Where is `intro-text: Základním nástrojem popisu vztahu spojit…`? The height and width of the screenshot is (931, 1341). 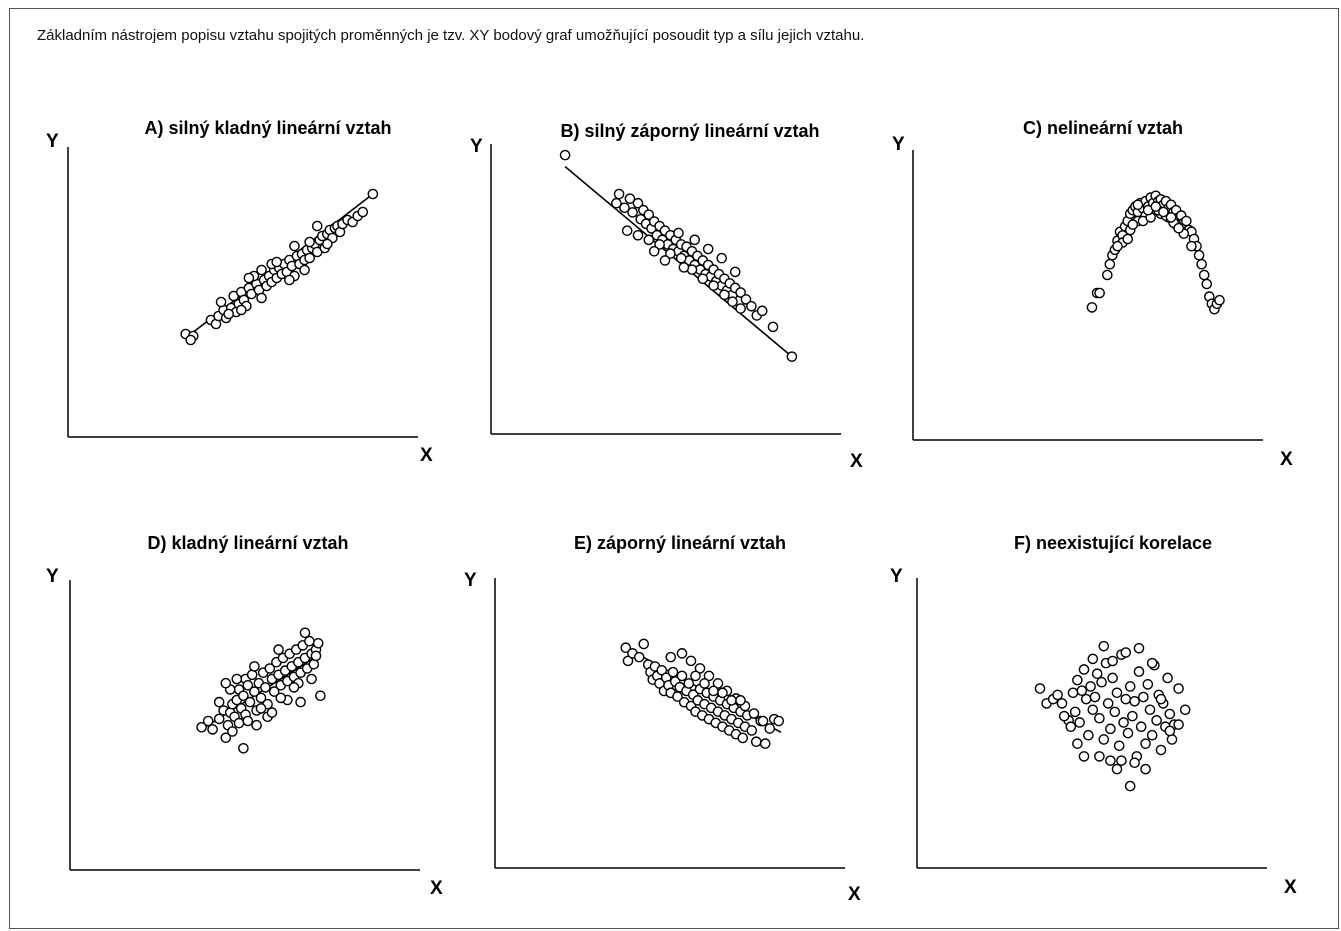
intro-text: Základním nástrojem popisu vztahu spojit… is located at coordinates (451, 35).